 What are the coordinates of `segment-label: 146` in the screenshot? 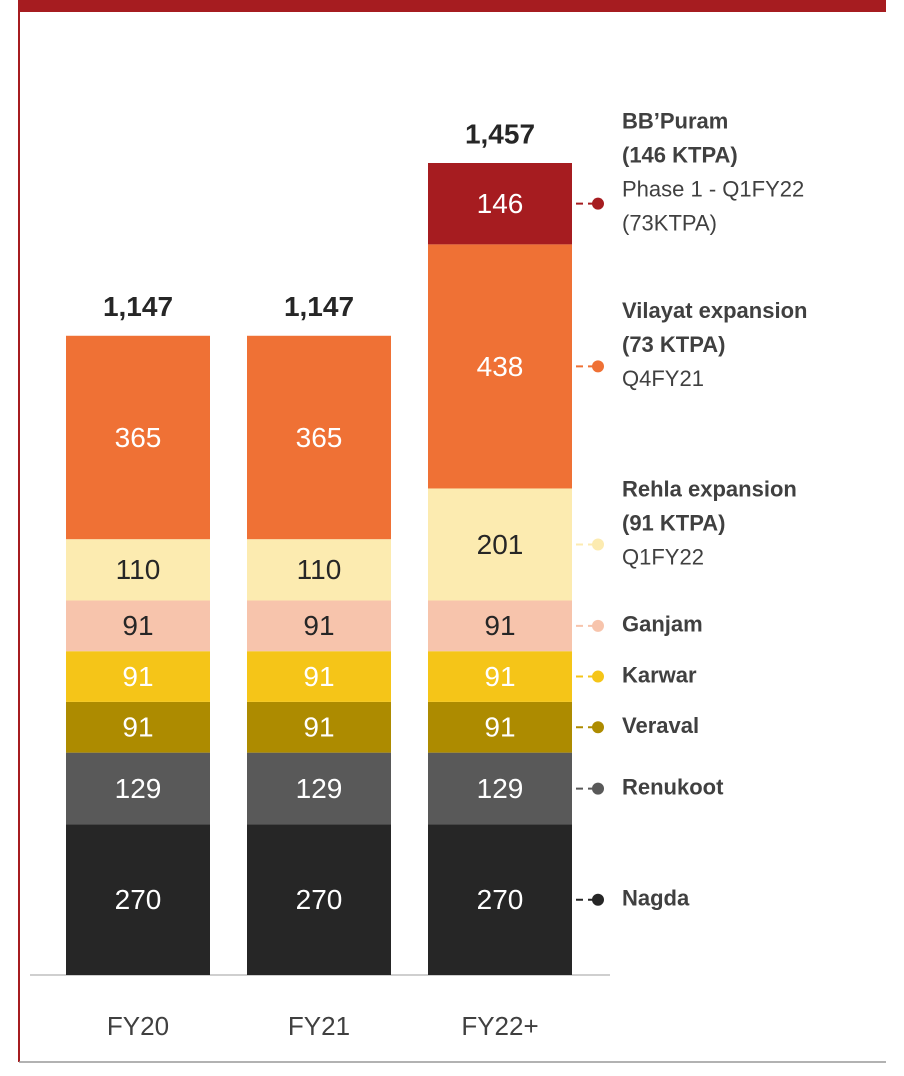 It's located at (500, 203).